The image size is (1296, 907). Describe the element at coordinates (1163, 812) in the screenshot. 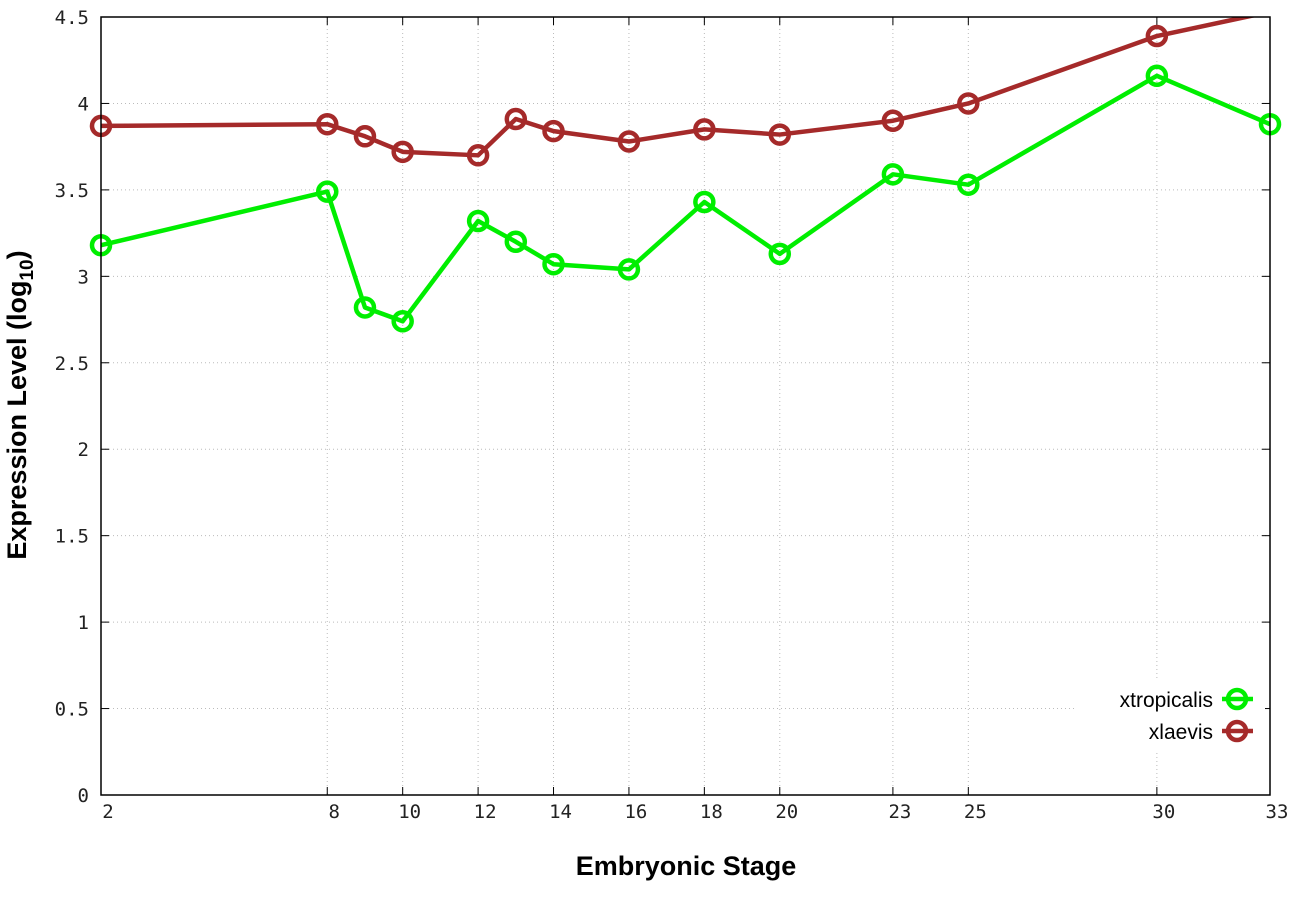

I see `x-tick-label: 30` at that location.